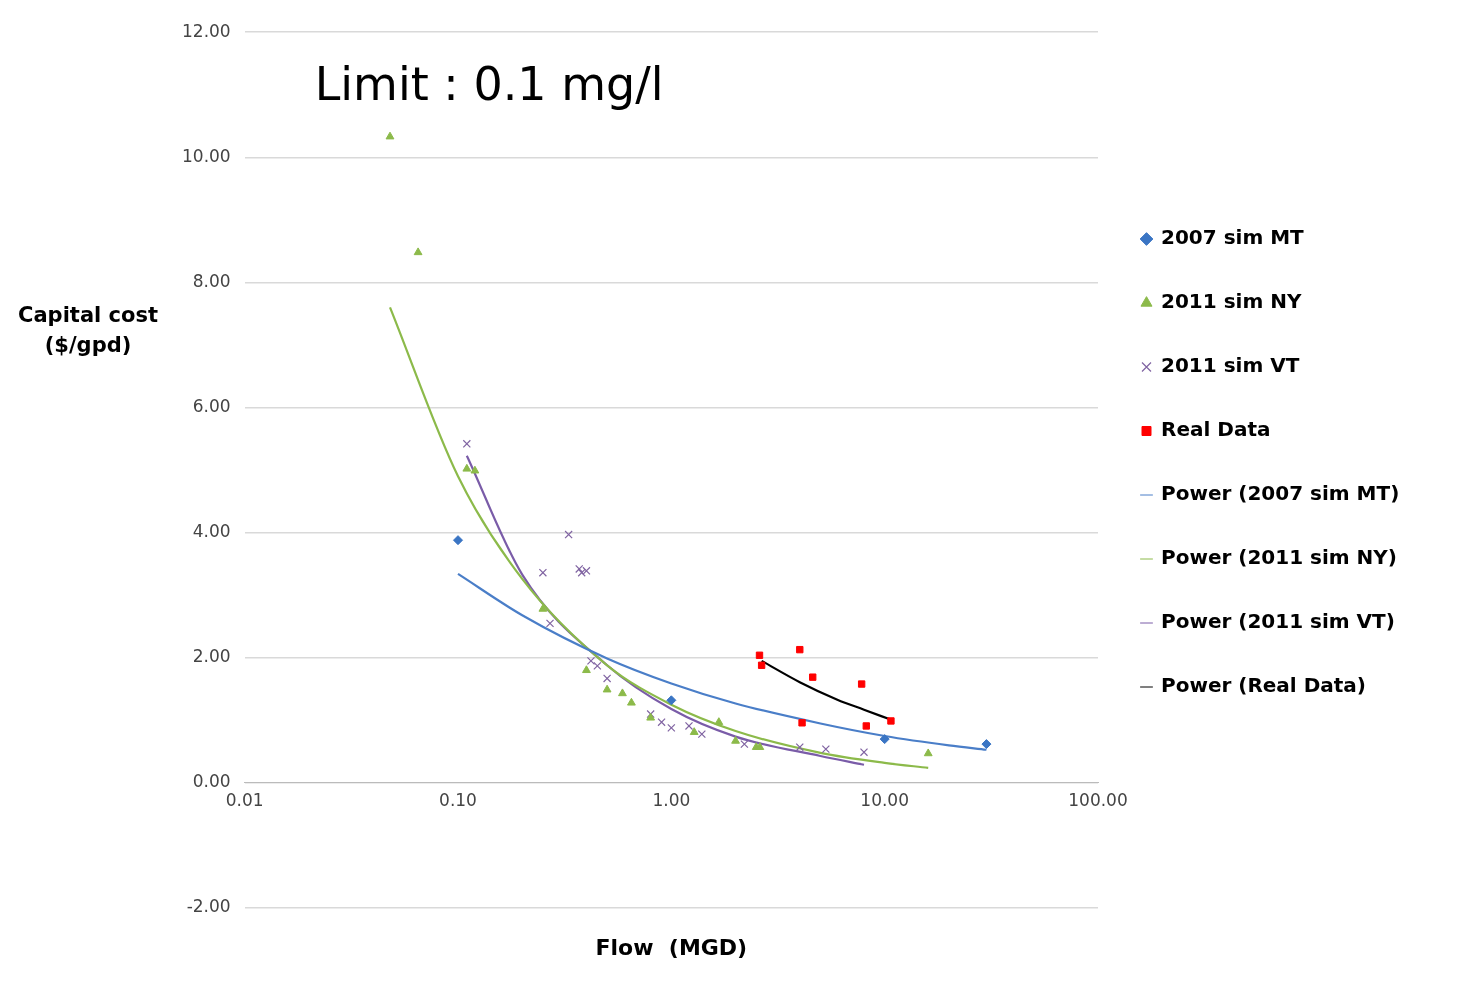  What do you see at coordinates (1278, 621) in the screenshot?
I see `legend-label: Power (2011 sim VT)` at bounding box center [1278, 621].